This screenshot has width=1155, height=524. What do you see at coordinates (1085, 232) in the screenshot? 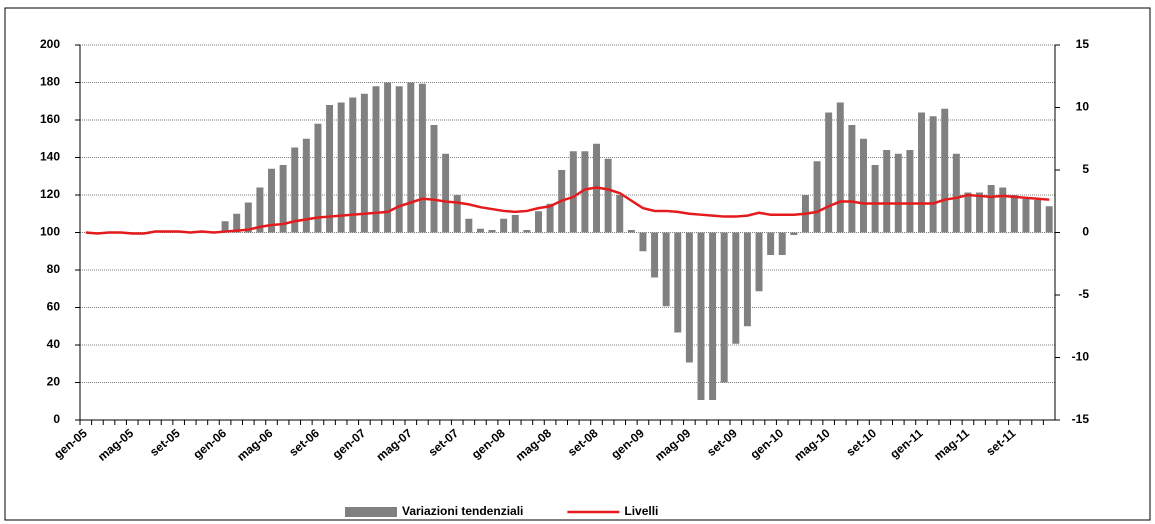
I see `y2-tick-label: 0` at bounding box center [1085, 232].